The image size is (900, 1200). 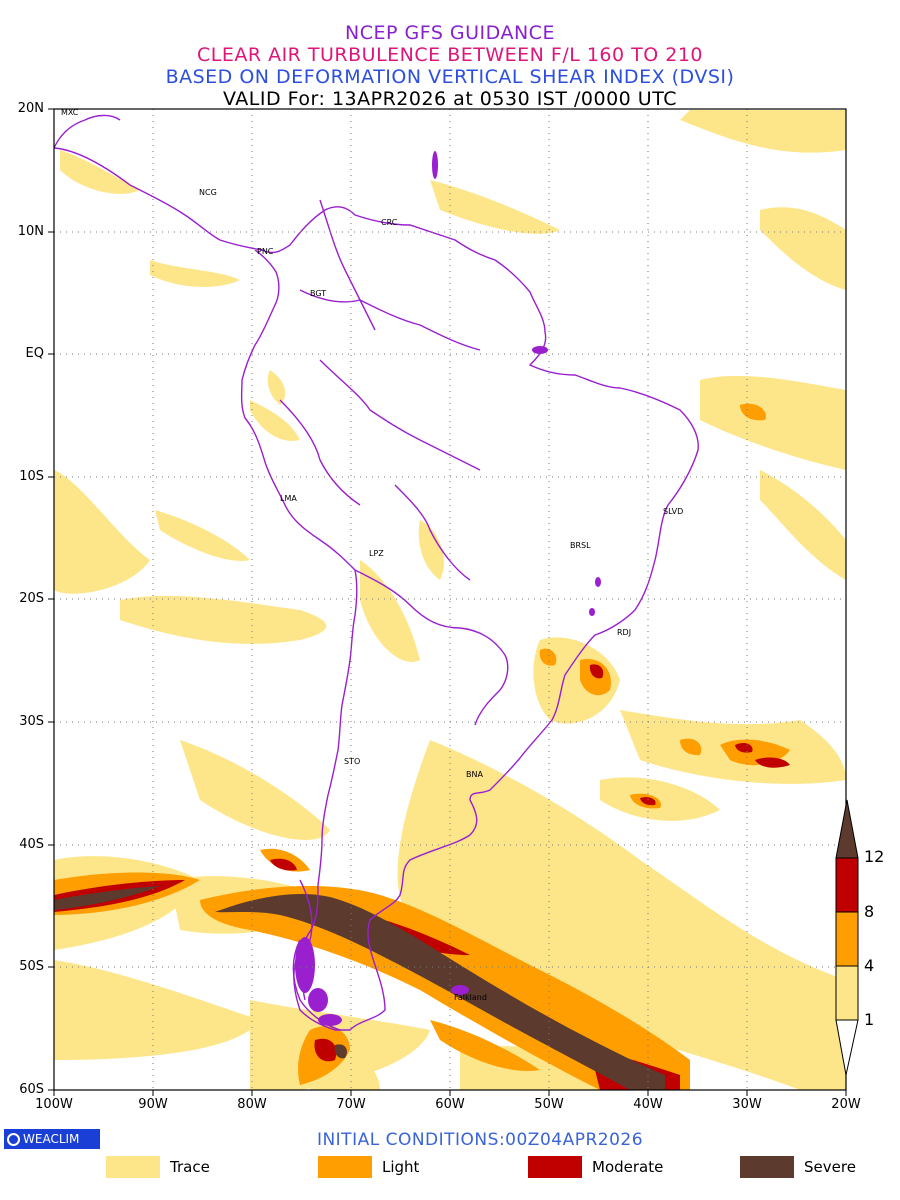 I want to click on legend-swatch-moderate, so click(x=555, y=1167).